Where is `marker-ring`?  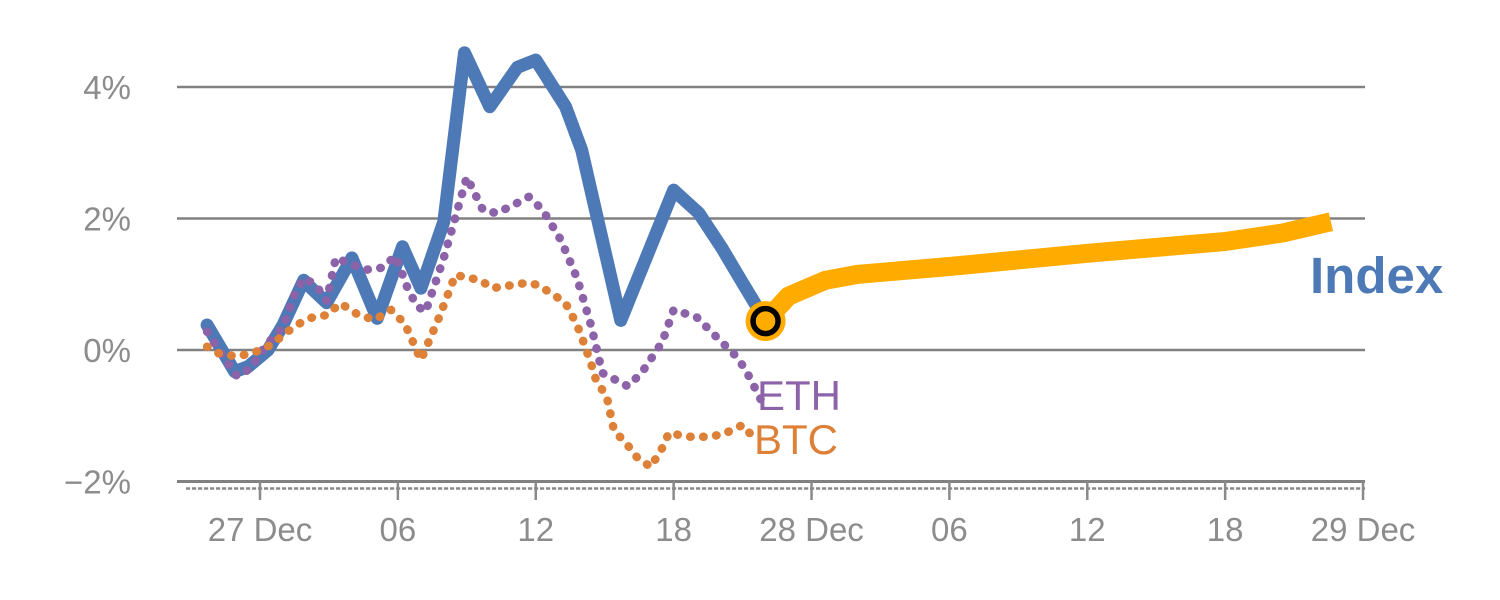
marker-ring is located at coordinates (765, 321).